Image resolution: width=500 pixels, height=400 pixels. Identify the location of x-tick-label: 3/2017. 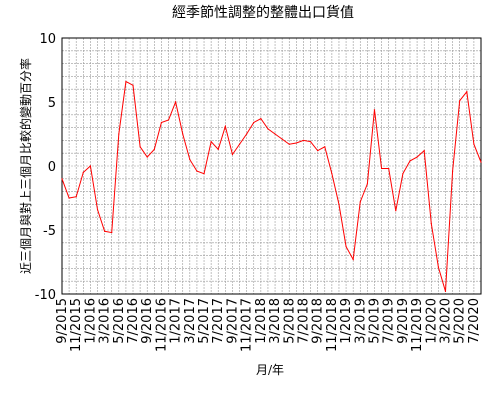
(190, 321).